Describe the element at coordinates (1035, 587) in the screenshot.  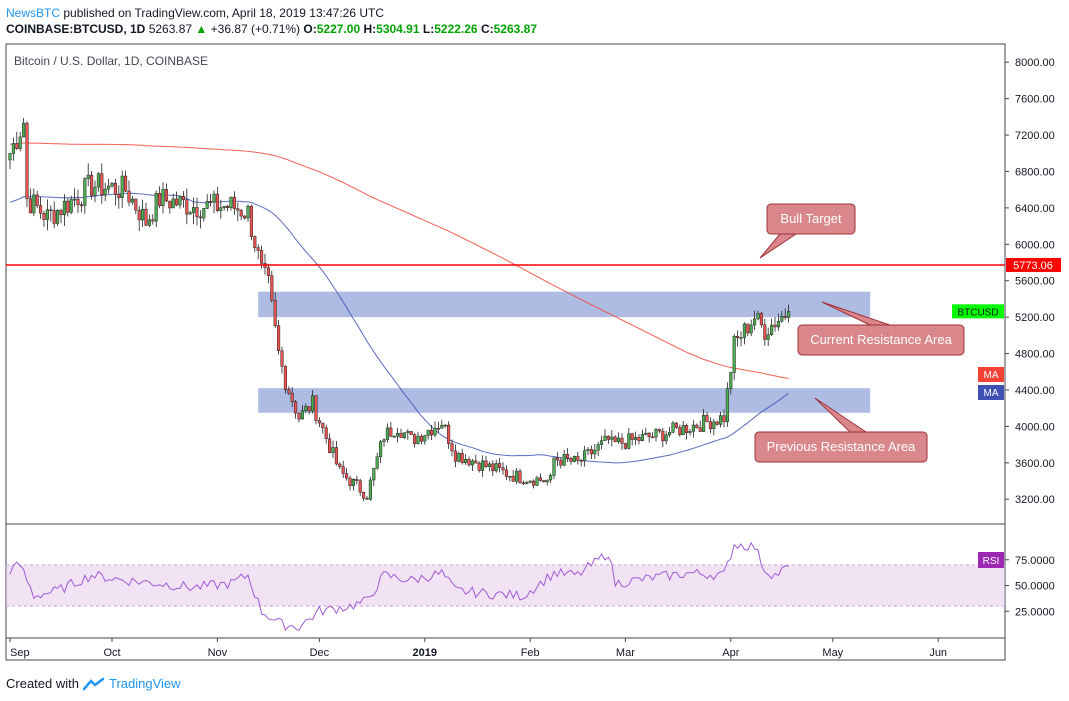
I see `rsi-tick-label: 50.0000` at that location.